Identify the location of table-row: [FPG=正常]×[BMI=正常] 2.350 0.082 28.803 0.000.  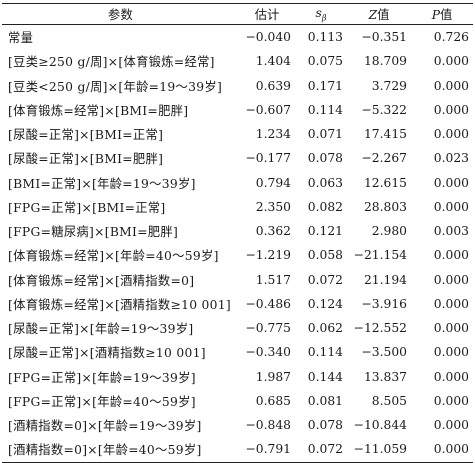
(237, 207).